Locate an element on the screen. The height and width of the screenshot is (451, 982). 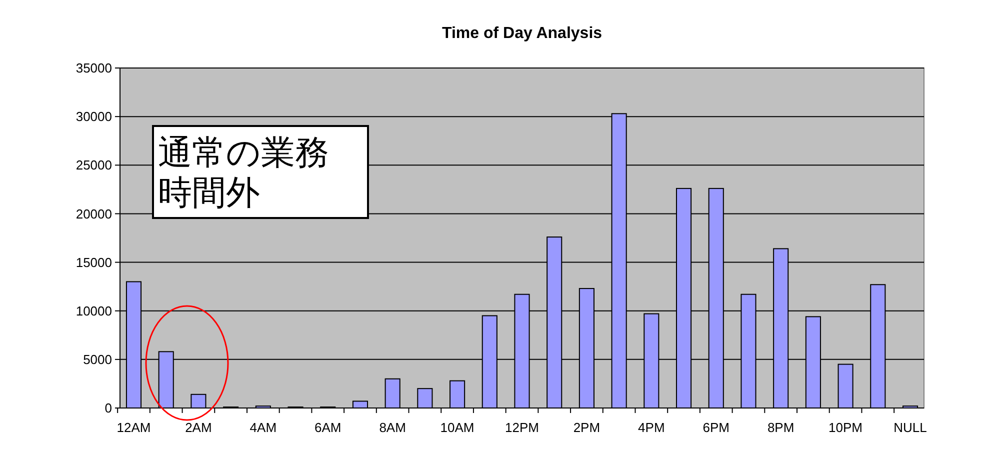
y-tick-label: 30000 is located at coordinates (94, 116).